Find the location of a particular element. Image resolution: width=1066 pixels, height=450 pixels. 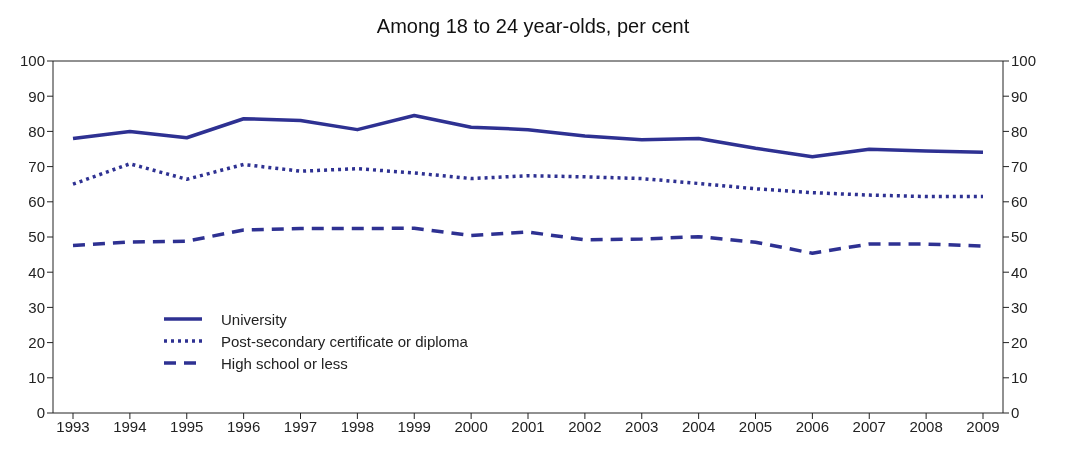

x-tick-label: 2004 is located at coordinates (698, 426).